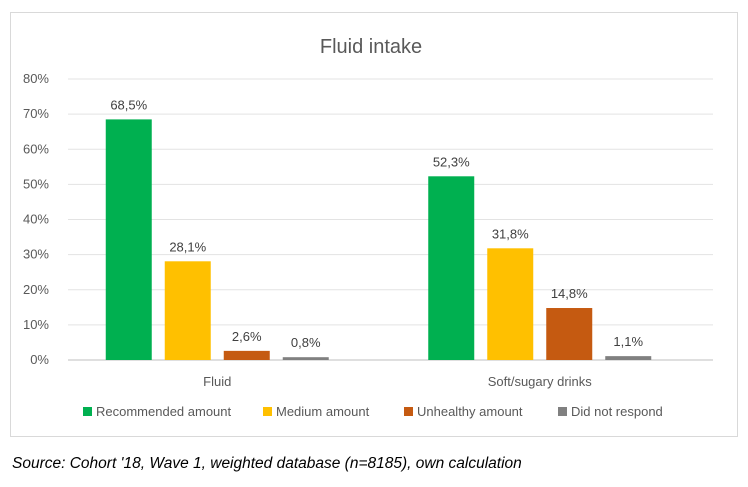 Image resolution: width=748 pixels, height=487 pixels. I want to click on legend-label: Recommended amount, so click(164, 411).